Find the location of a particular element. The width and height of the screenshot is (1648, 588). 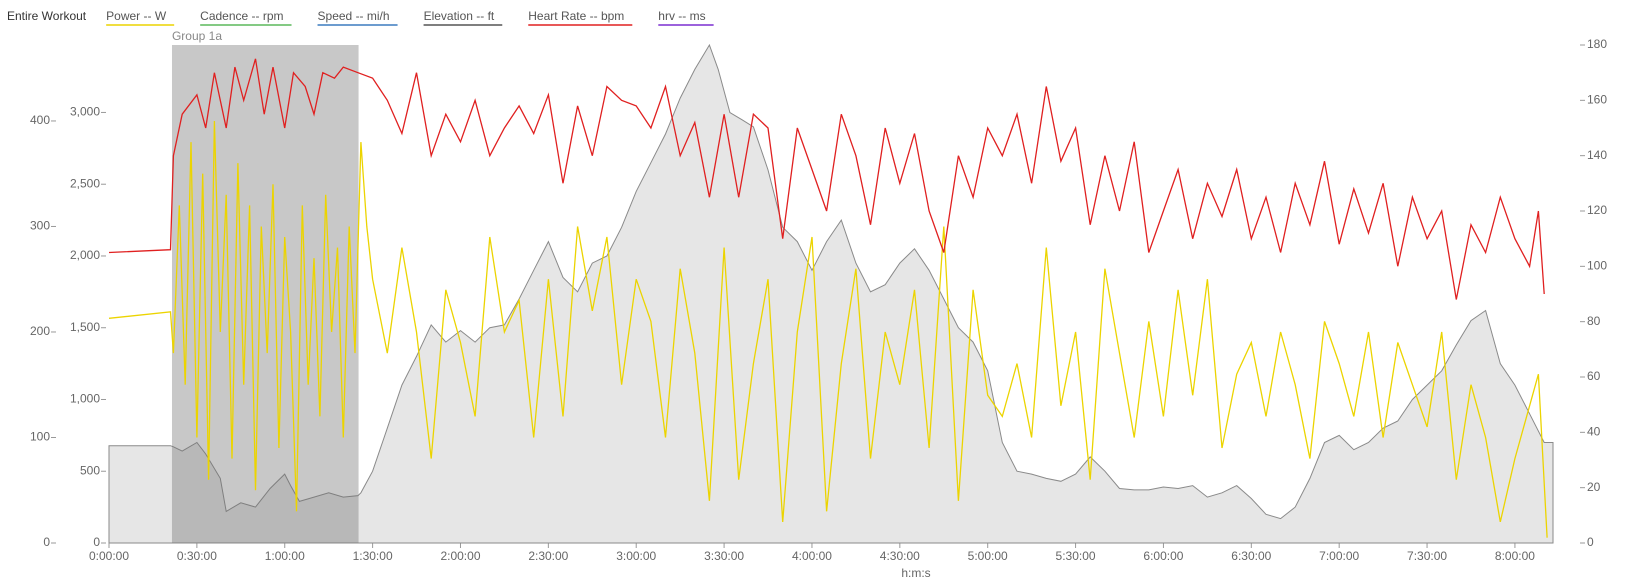

x-tick-label: 6:00:00 is located at coordinates (1163, 556).